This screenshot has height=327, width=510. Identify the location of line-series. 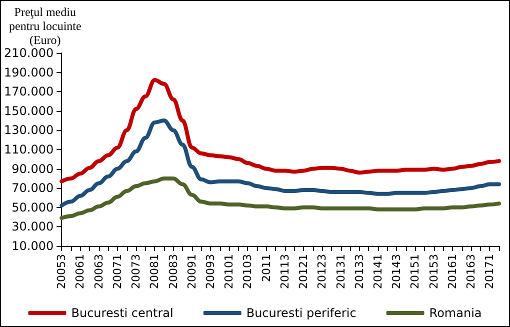
(280, 198).